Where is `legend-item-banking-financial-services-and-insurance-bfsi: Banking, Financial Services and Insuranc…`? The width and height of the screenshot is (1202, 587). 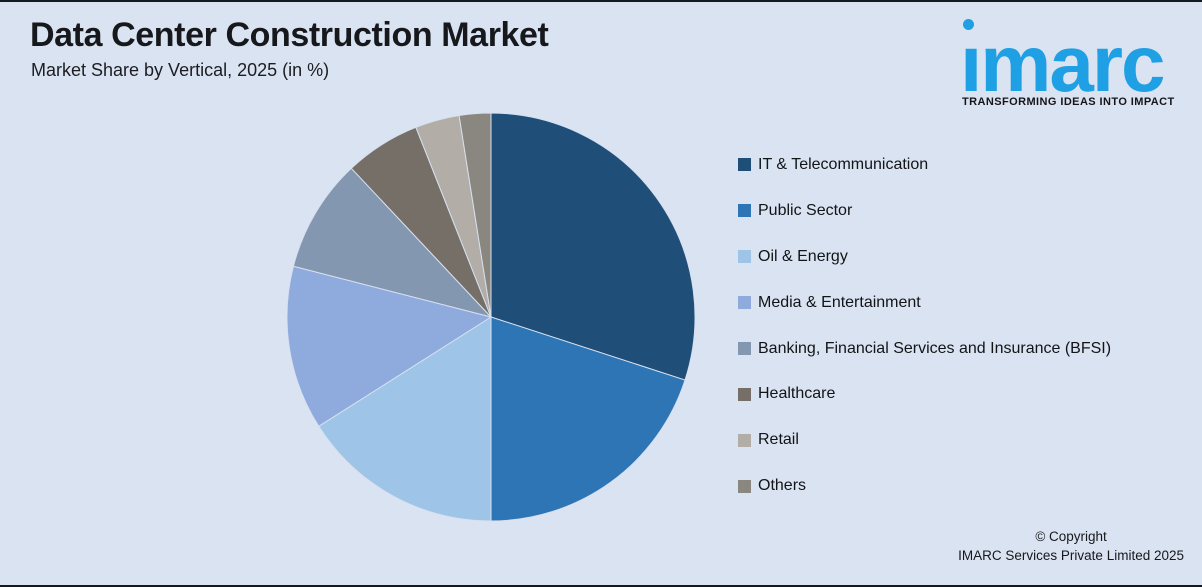 legend-item-banking-financial-services-and-insurance-bfsi: Banking, Financial Services and Insuranc… is located at coordinates (924, 349).